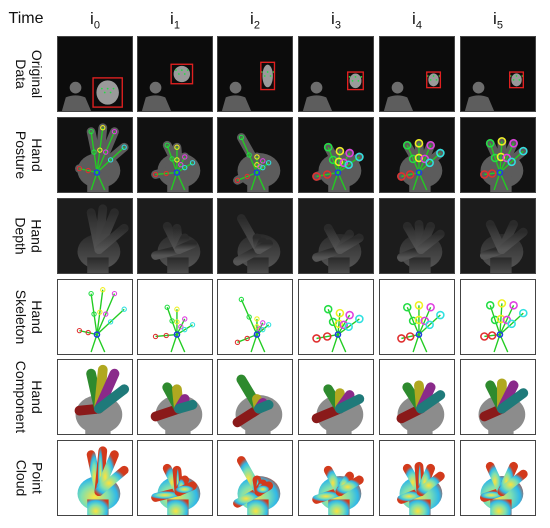 The height and width of the screenshot is (528, 550). I want to click on column-header-base: i, so click(414, 18).